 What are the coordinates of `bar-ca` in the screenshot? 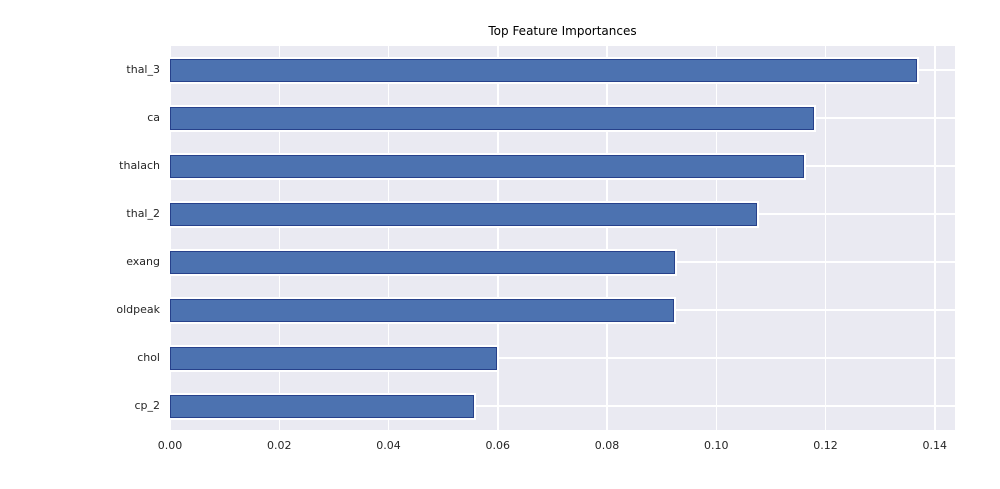 It's located at (492, 118).